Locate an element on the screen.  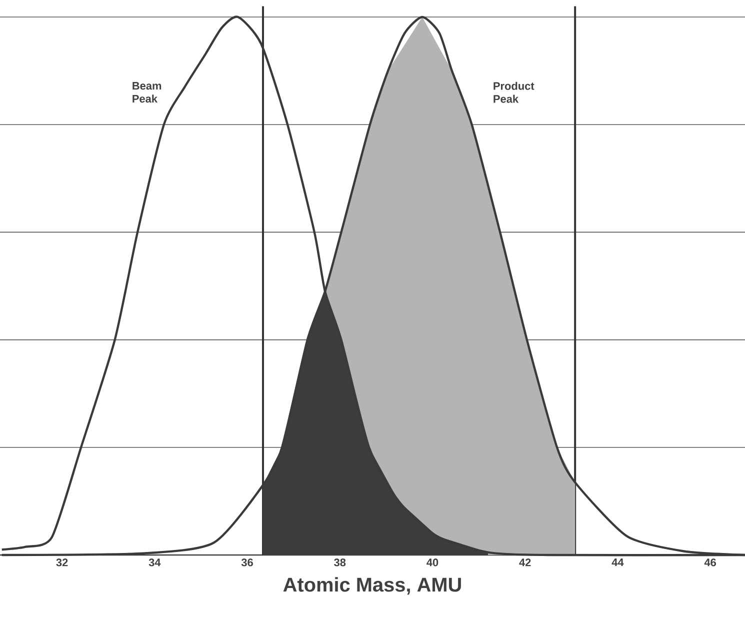
x-tick-label: 36 is located at coordinates (247, 562).